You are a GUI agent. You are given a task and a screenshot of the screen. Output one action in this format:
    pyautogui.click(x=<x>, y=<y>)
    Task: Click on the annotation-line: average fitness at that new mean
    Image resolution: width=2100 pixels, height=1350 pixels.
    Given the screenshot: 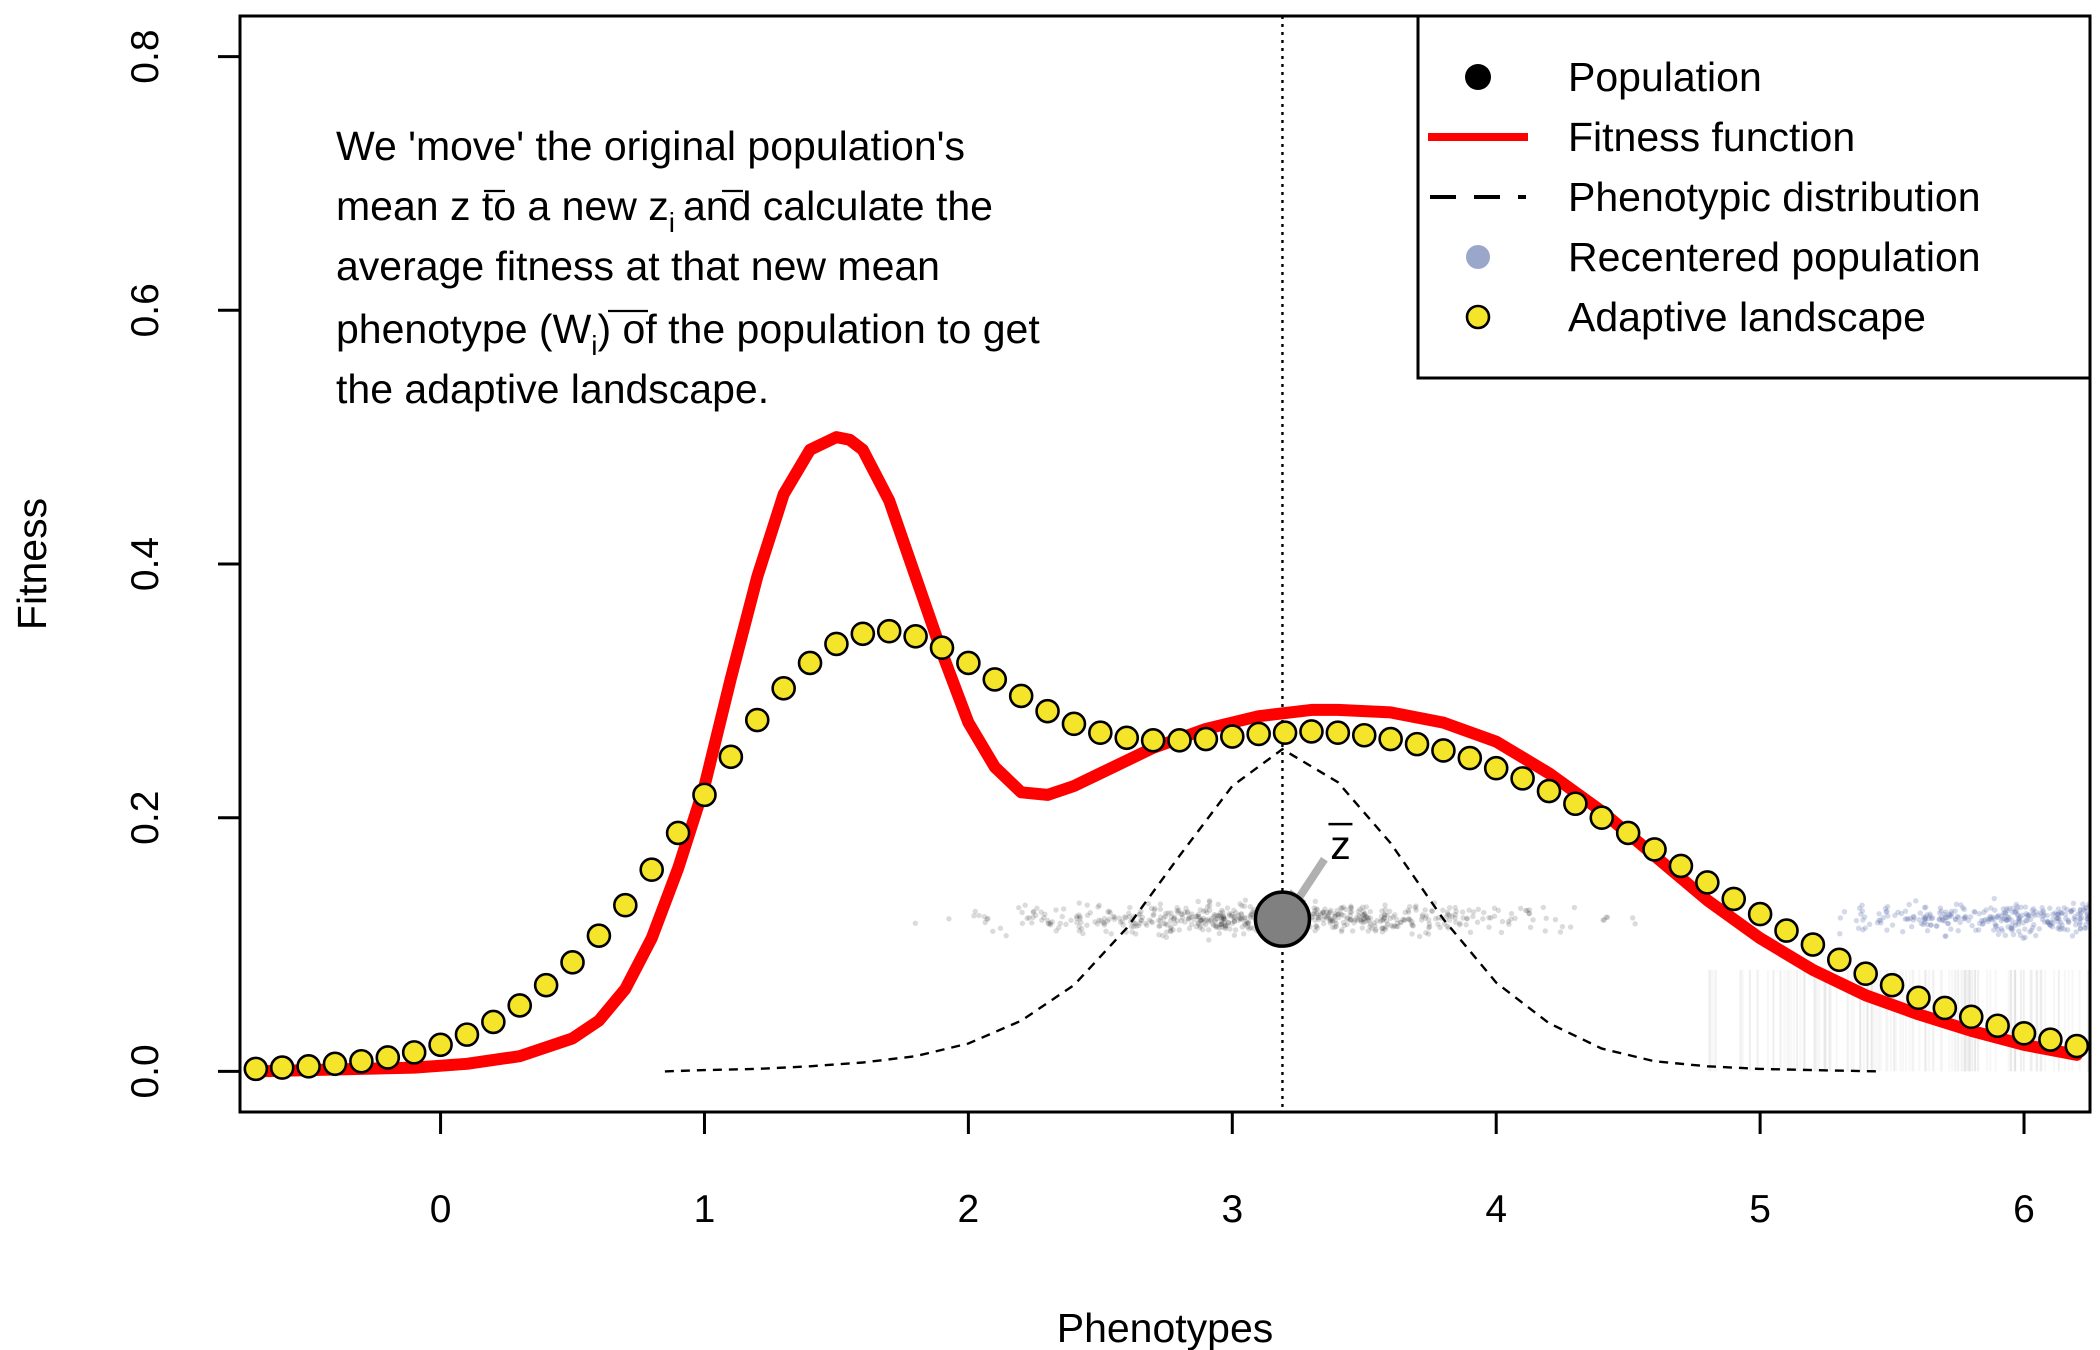 What is the action you would take?
    pyautogui.click(x=638, y=266)
    